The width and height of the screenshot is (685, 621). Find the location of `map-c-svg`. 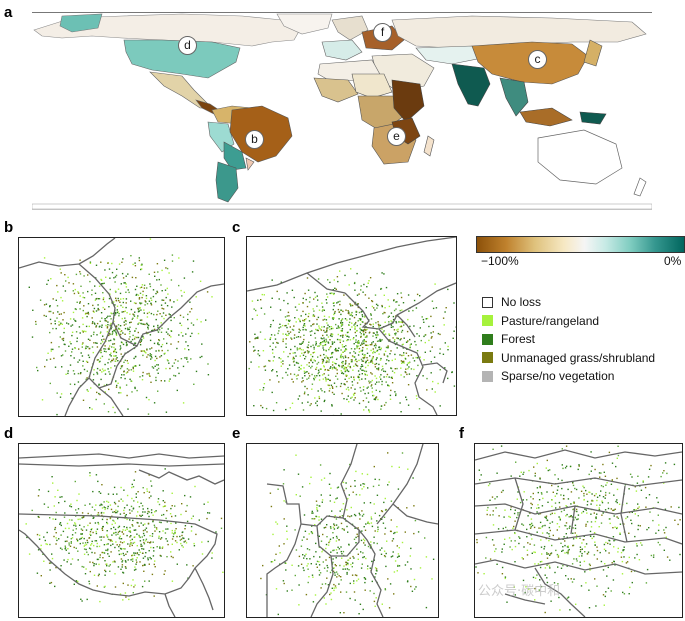

map-c-svg is located at coordinates (351, 326).